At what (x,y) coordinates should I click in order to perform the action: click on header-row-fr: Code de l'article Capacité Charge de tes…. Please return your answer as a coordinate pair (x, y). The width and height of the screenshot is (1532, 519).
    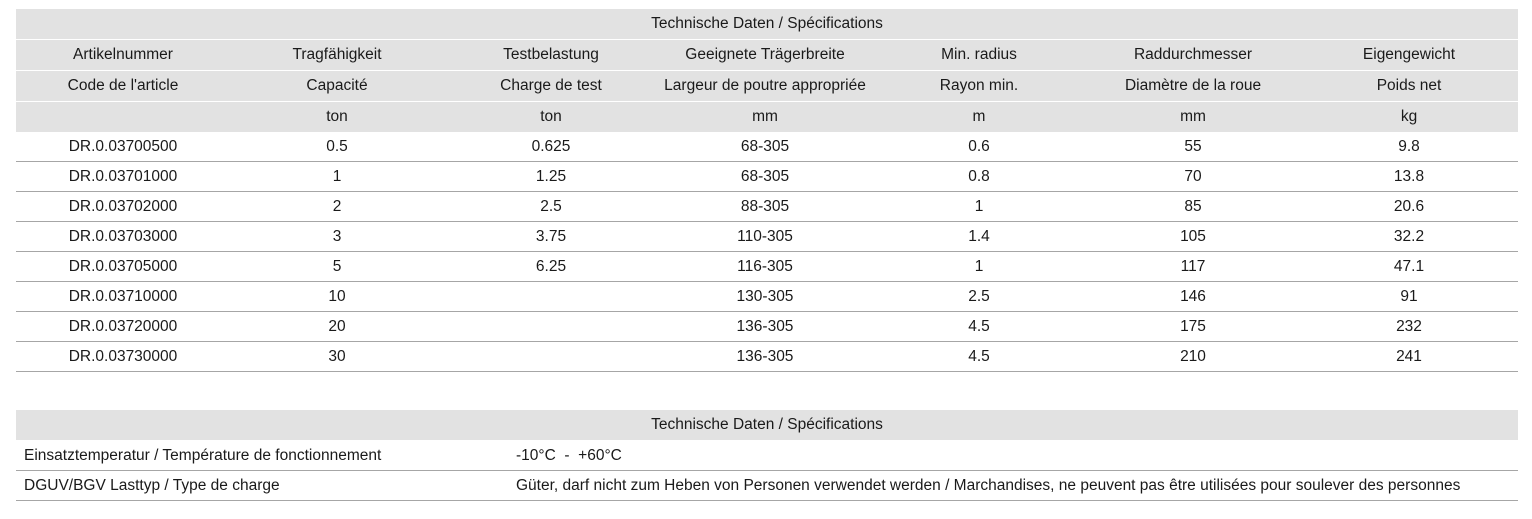
    Looking at the image, I should click on (767, 86).